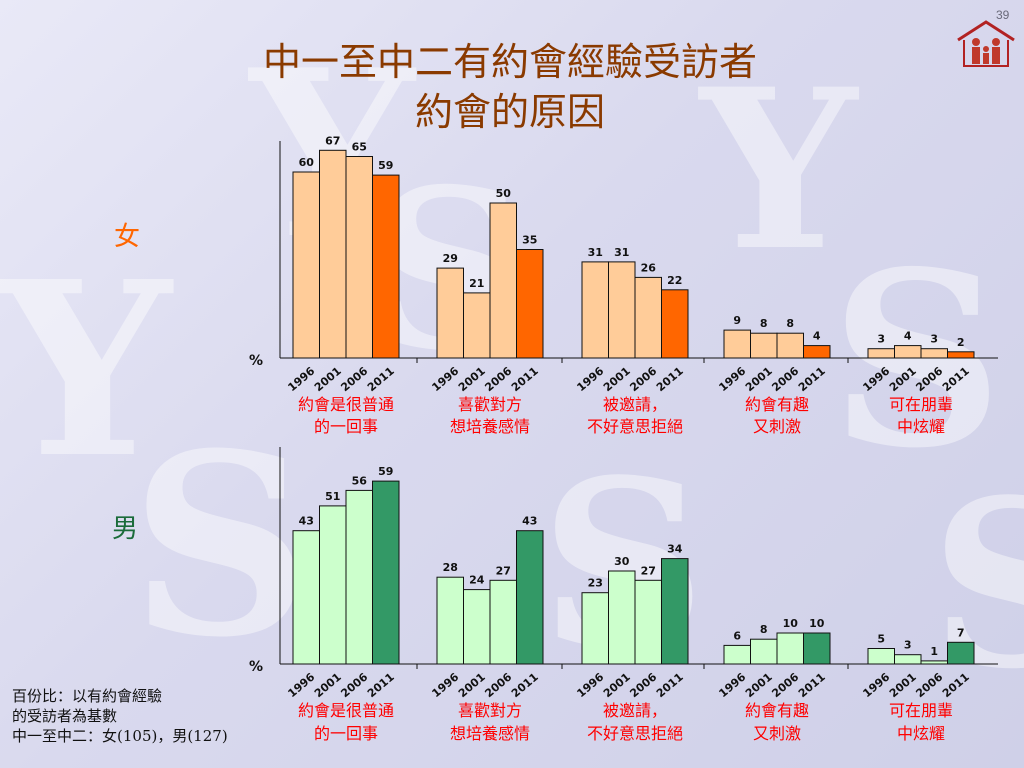 The width and height of the screenshot is (1024, 768). Describe the element at coordinates (1003, 15) in the screenshot. I see `page-number: 39` at that location.